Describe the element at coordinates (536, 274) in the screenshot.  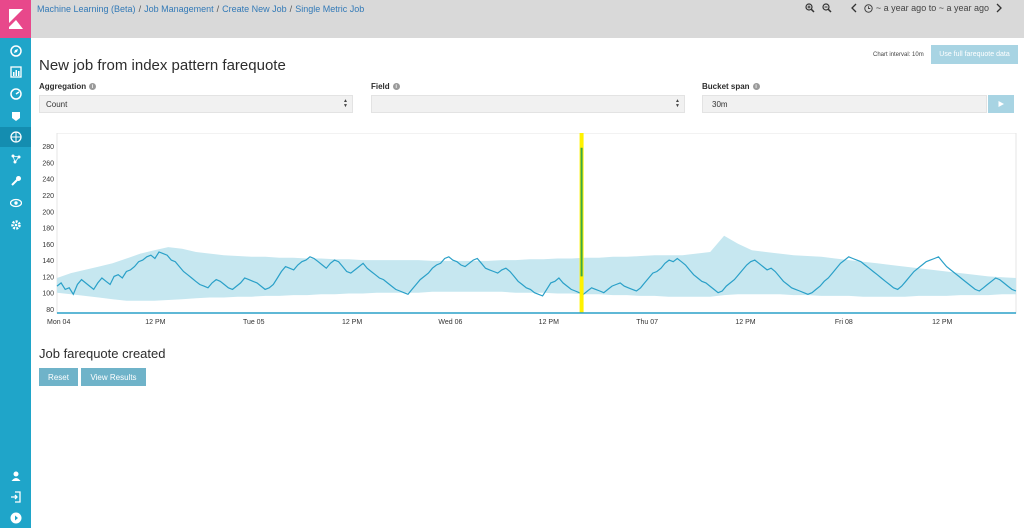
I see `metric-line` at that location.